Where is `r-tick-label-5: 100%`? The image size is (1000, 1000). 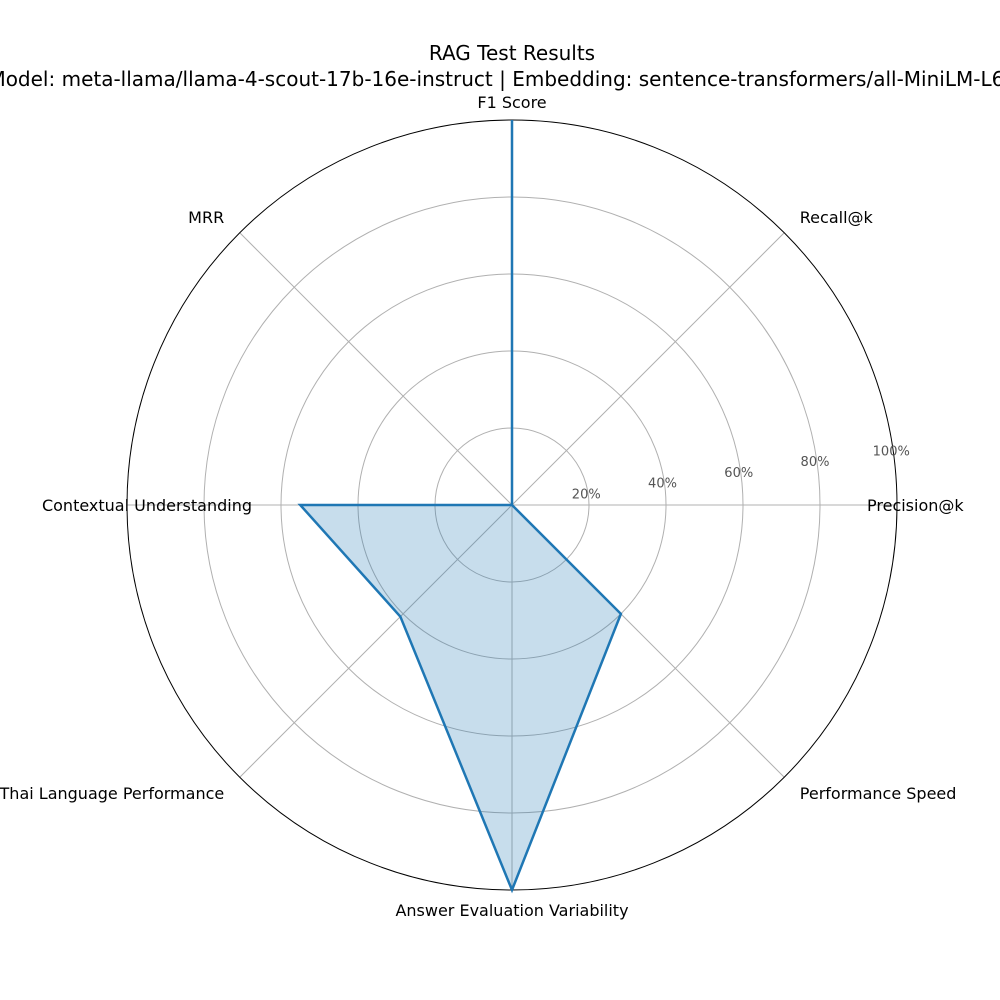 r-tick-label-5: 100% is located at coordinates (891, 451).